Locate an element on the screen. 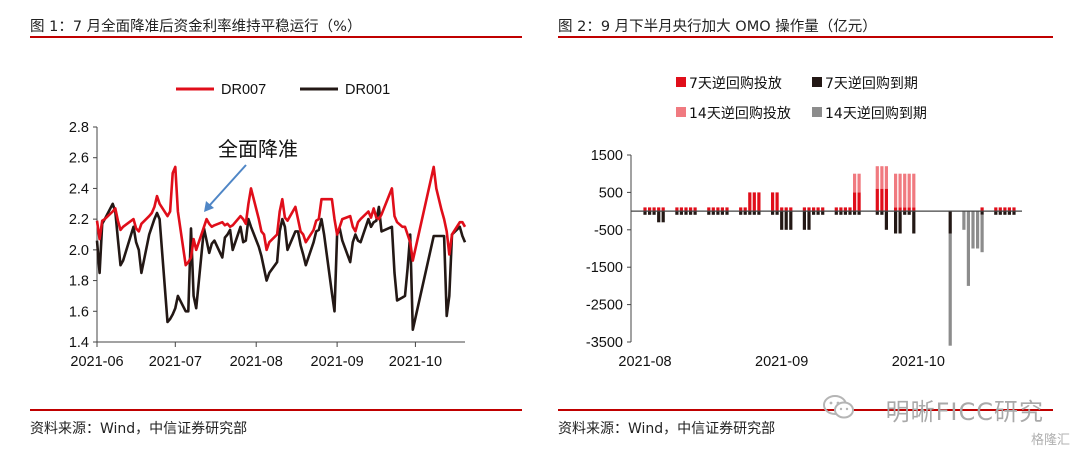  left-source-note: 资料来源：Wind，中信证券研究部 is located at coordinates (139, 429).